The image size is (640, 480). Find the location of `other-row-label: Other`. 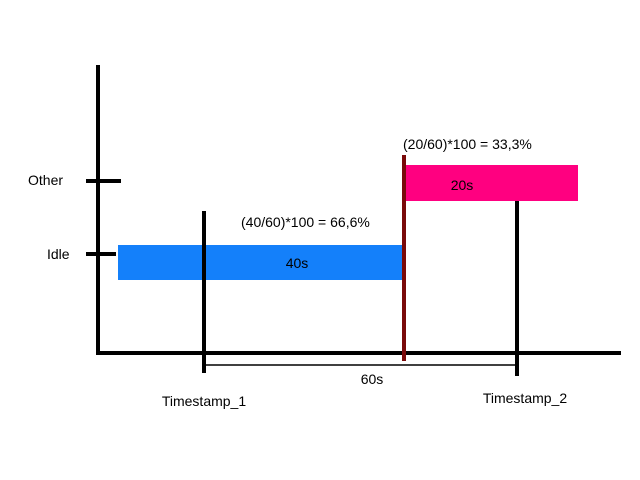

other-row-label: Other is located at coordinates (45, 180).